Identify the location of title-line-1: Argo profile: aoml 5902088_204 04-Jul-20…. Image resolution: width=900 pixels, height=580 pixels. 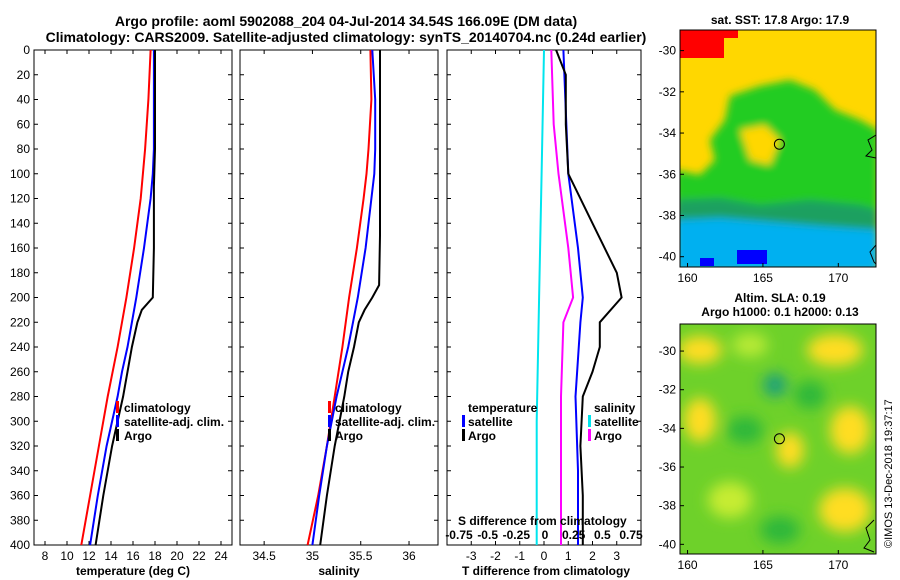
(346, 21).